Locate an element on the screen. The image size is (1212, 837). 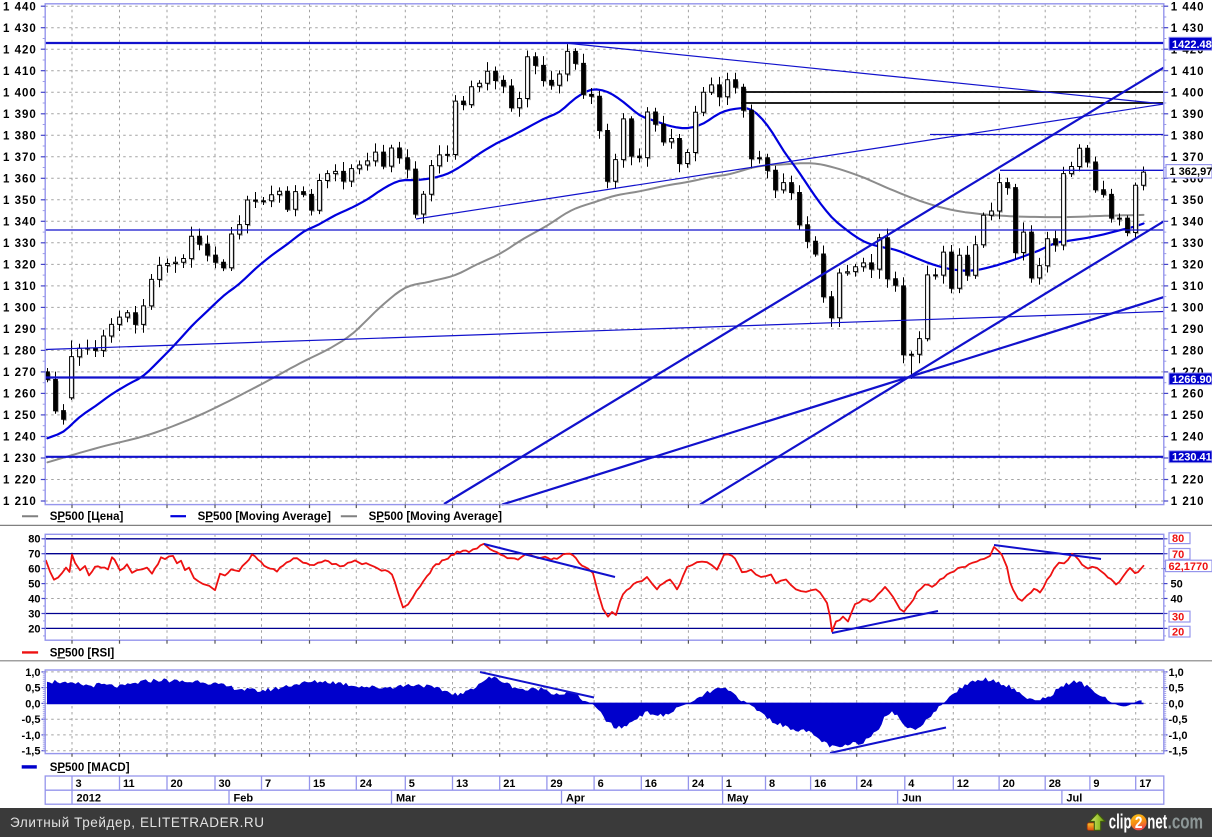
svg-text: 1266.90 is located at coordinates (1192, 380).